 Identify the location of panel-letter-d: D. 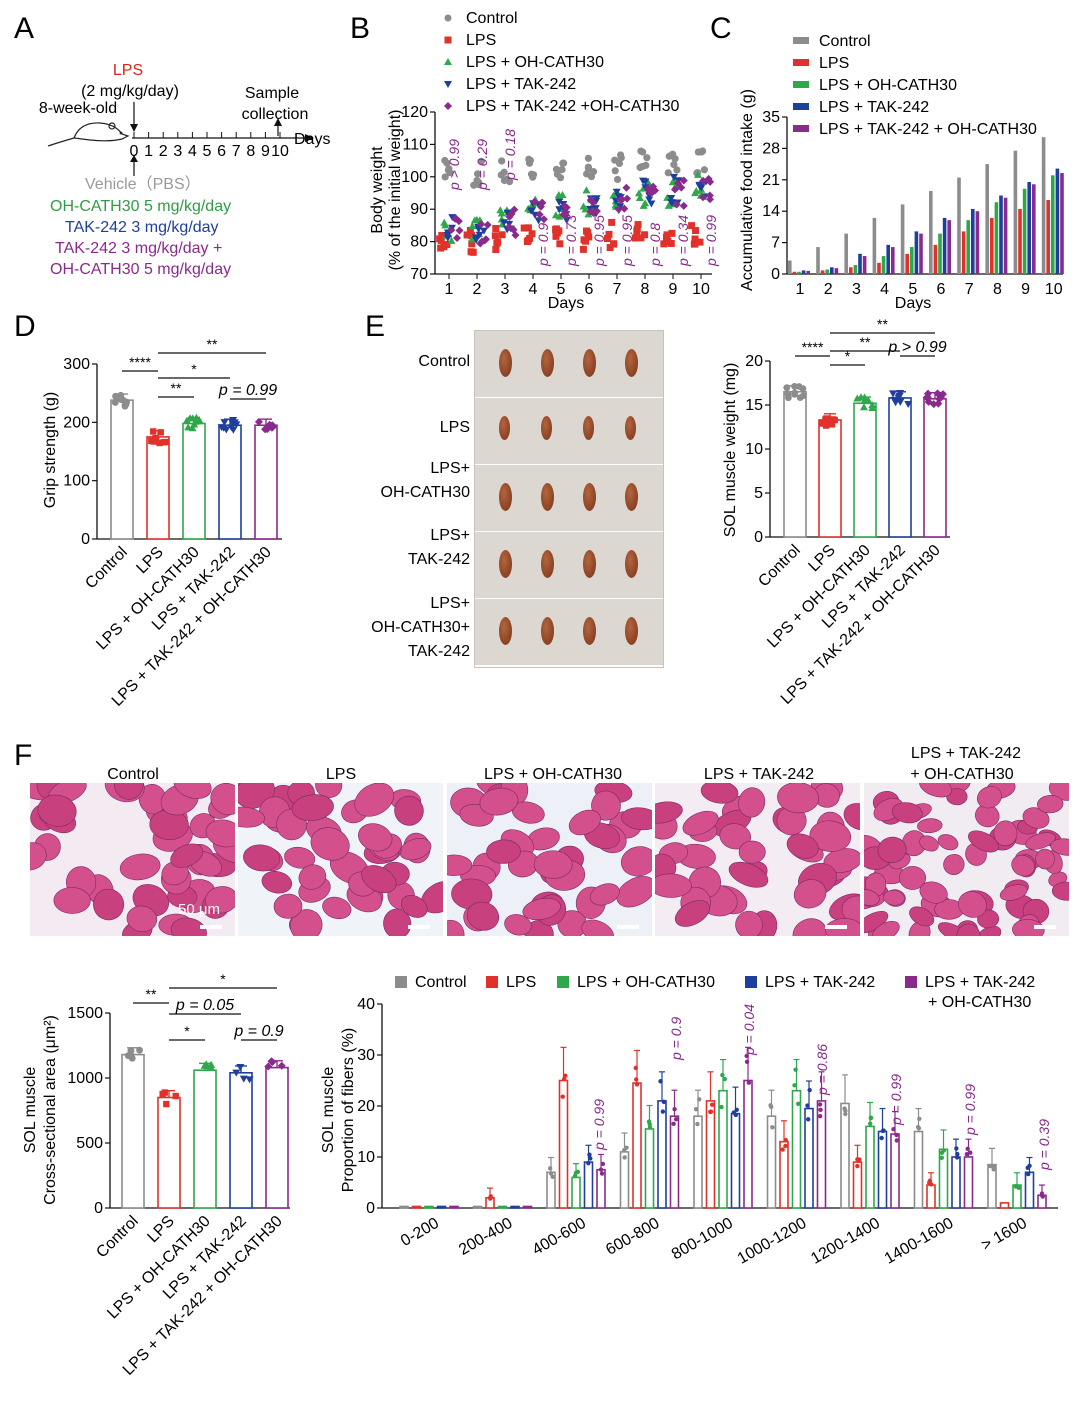
(25, 326).